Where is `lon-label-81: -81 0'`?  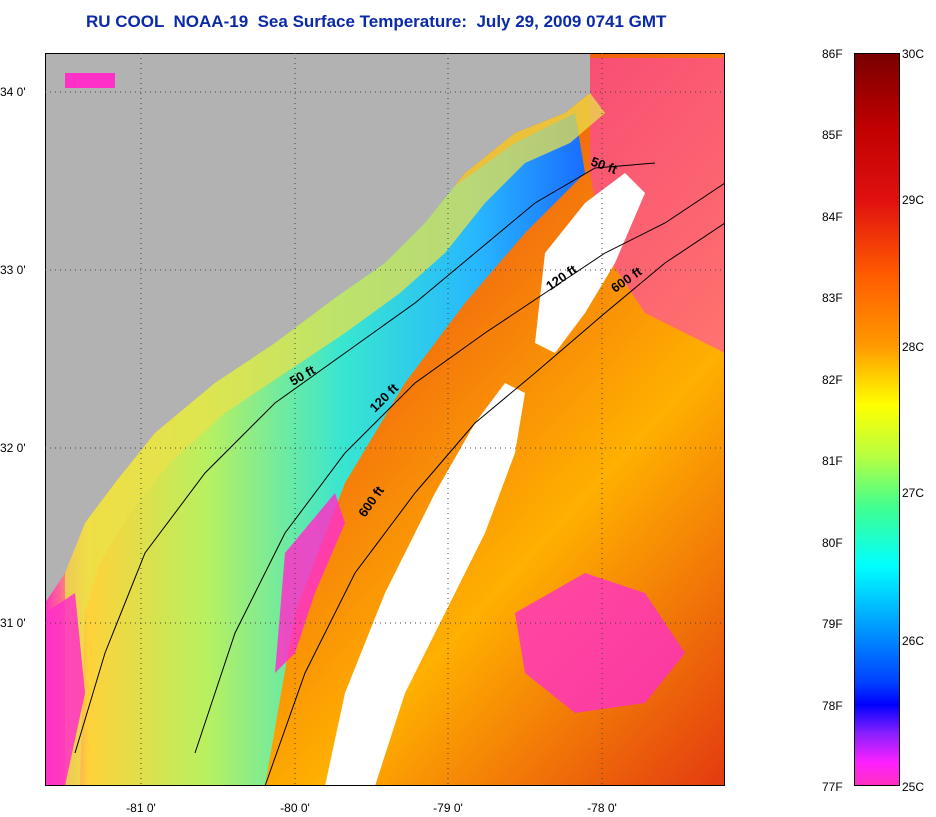 lon-label-81: -81 0' is located at coordinates (141, 808).